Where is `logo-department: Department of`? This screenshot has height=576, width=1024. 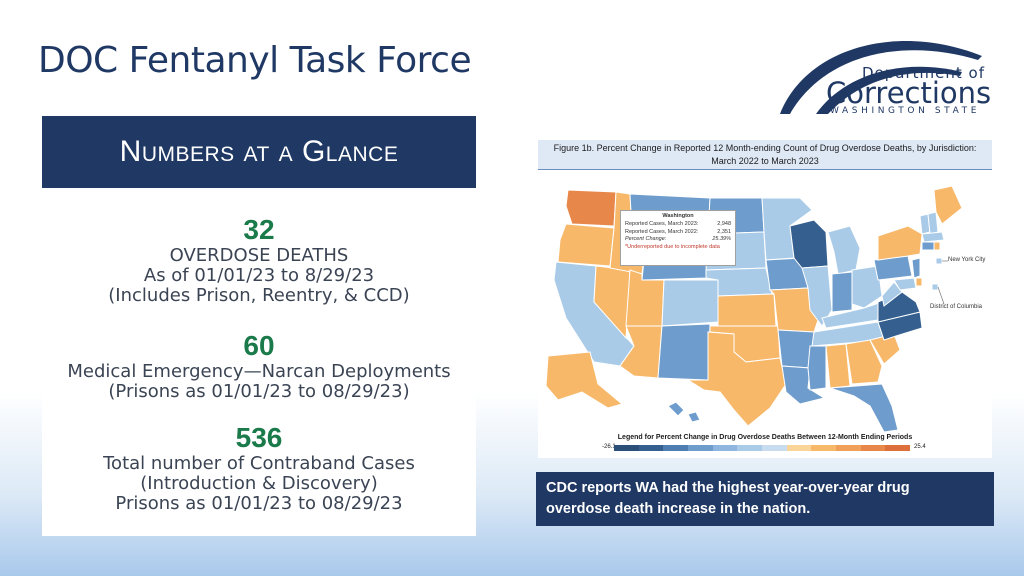 logo-department: Department of is located at coordinates (923, 73).